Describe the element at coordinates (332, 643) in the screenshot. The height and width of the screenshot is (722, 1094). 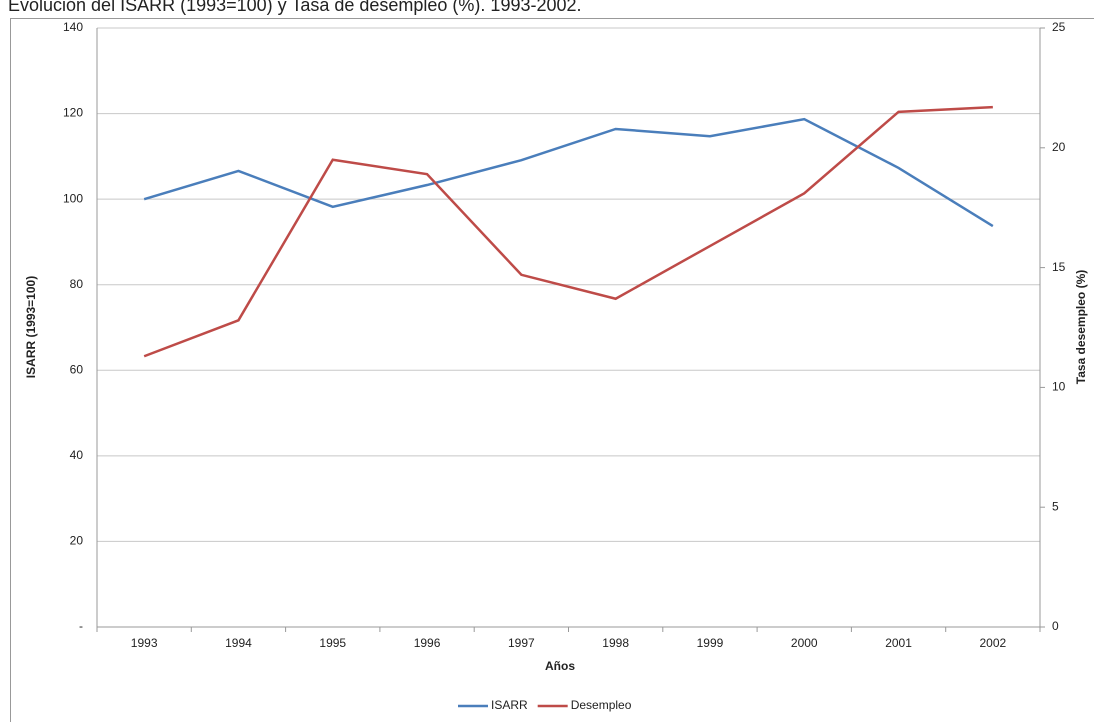
I see `x-tick-label: 1995` at that location.